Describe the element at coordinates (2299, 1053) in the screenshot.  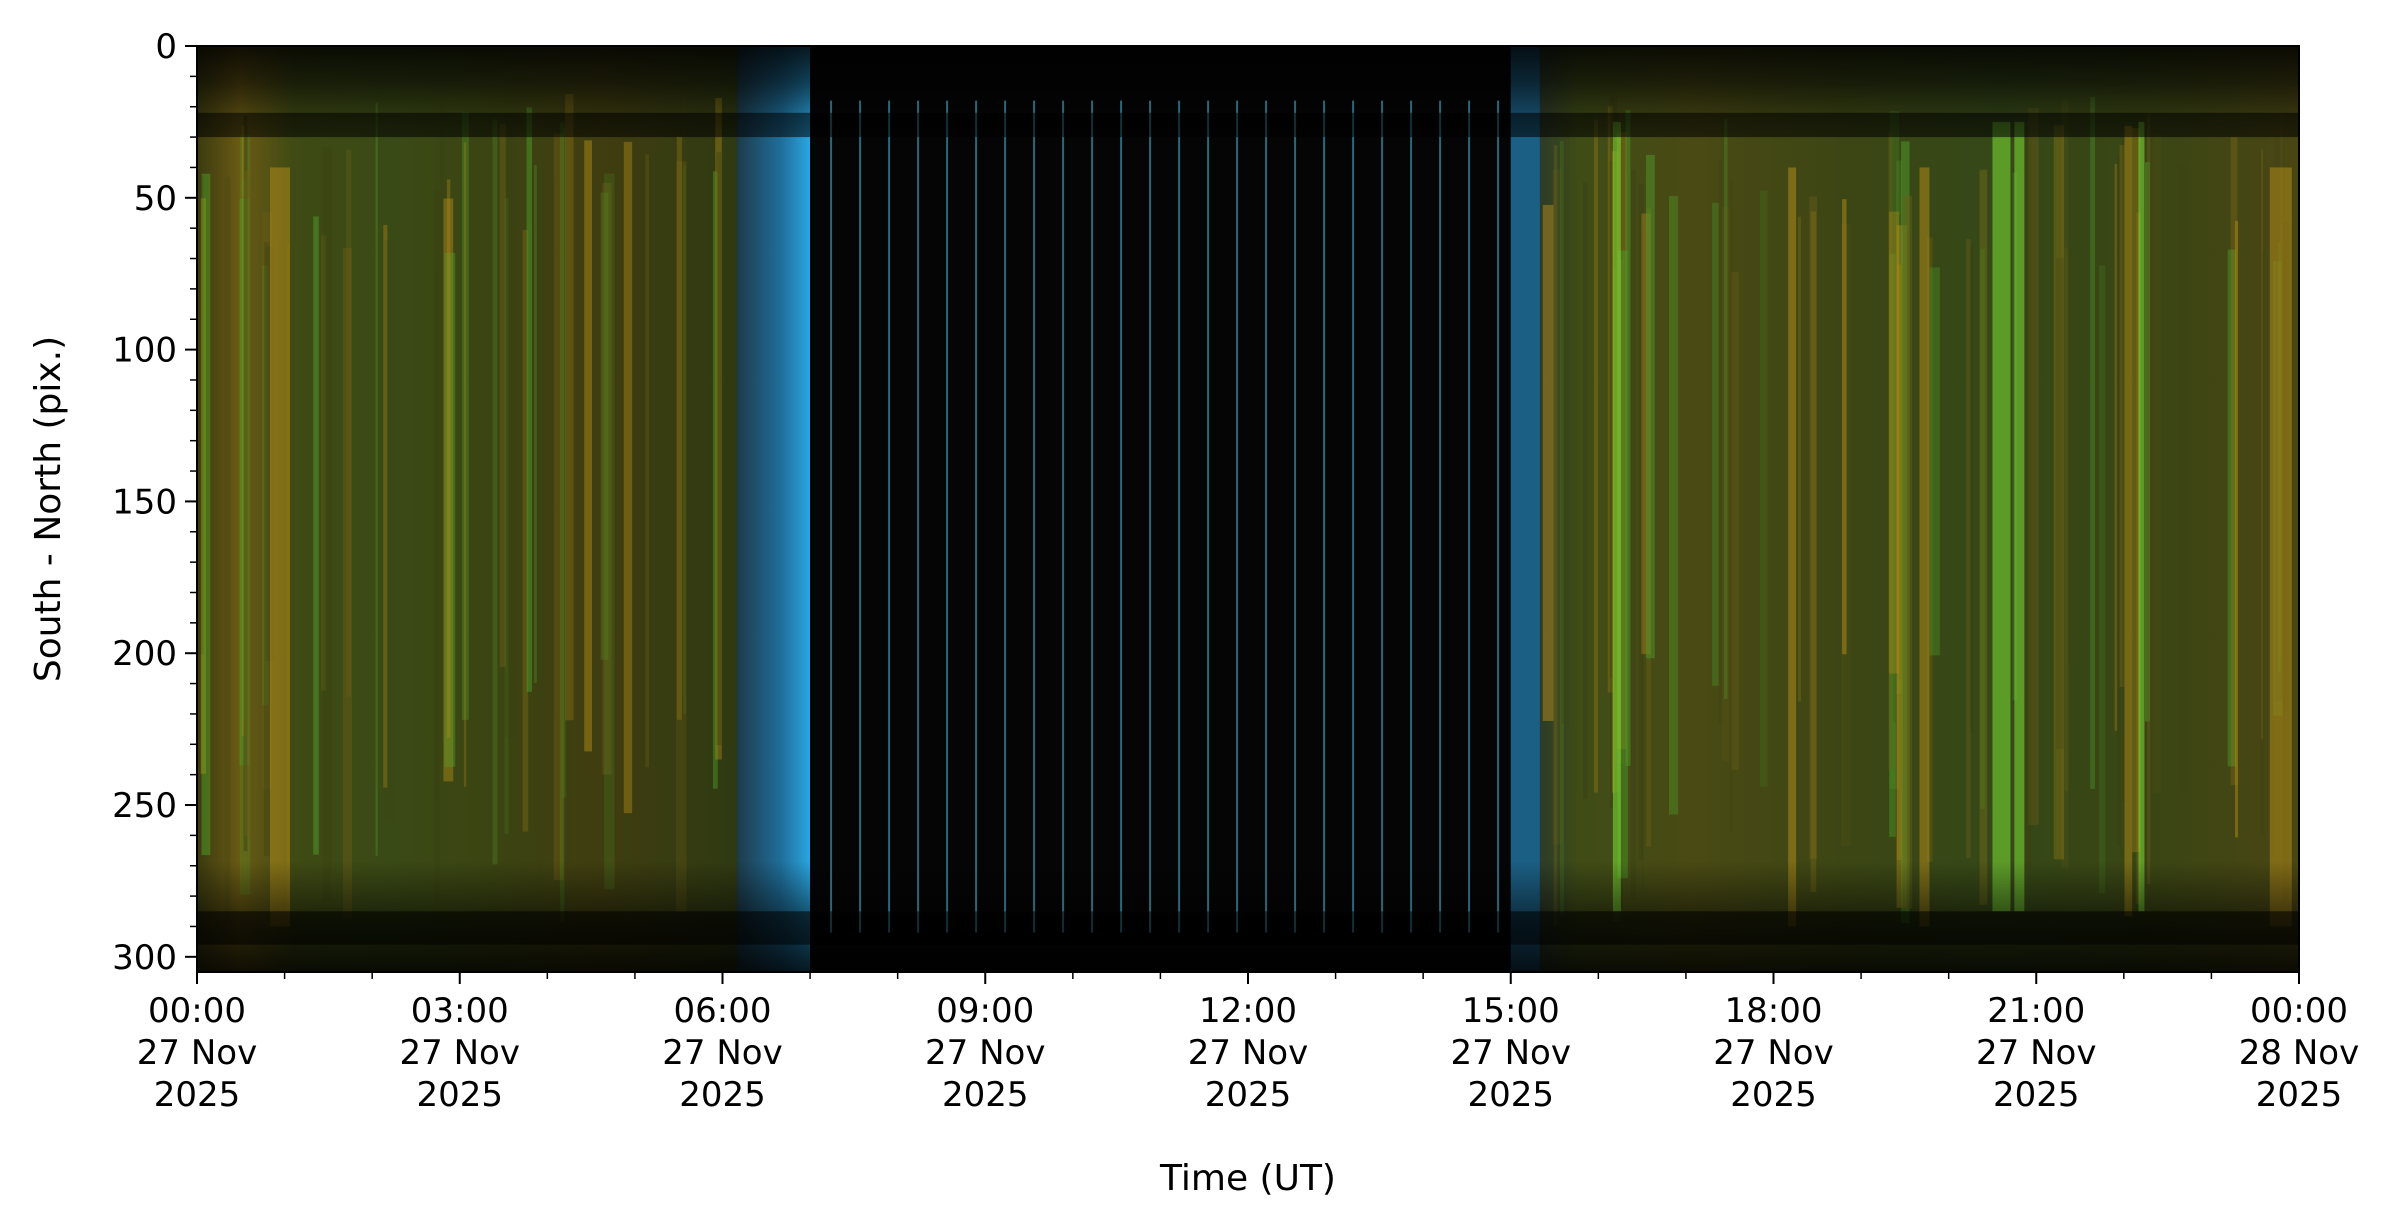
I see `x-tick-label: 00:00 28 Nov 2025` at that location.